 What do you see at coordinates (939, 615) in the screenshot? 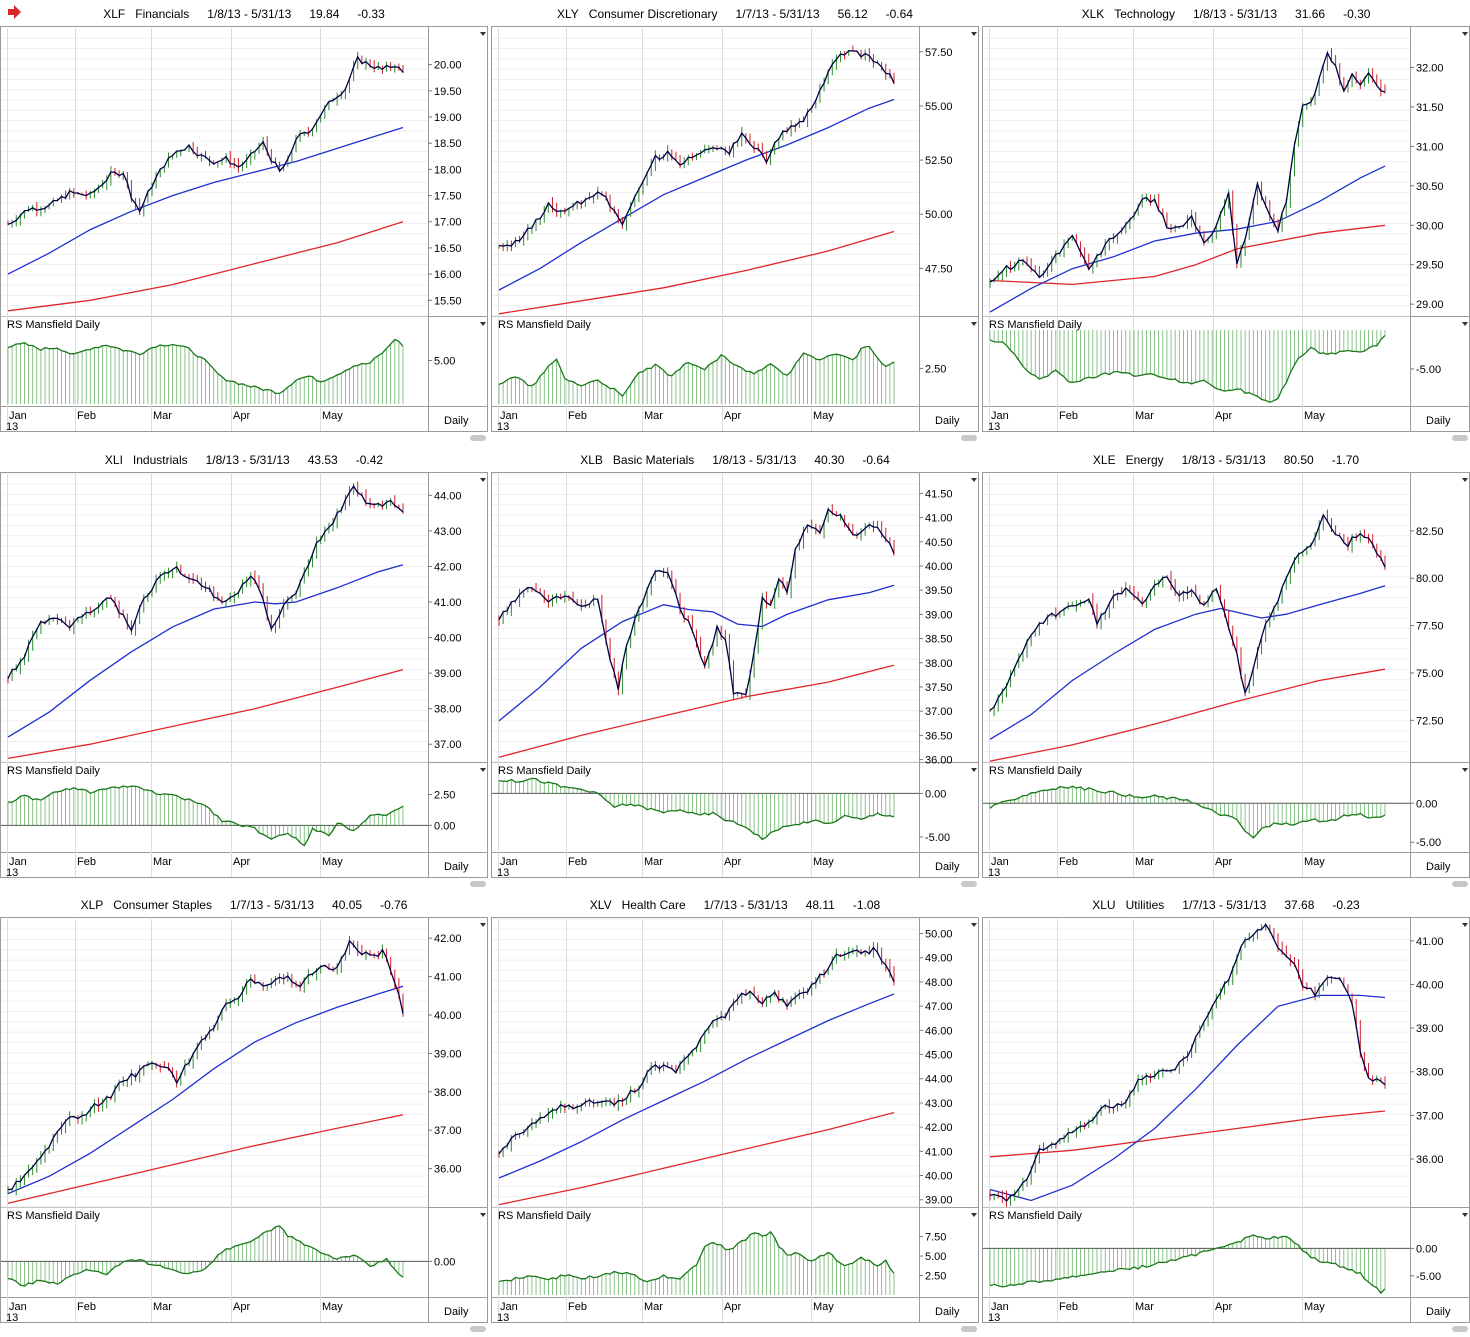
I see `y-tick-label: 39.00` at bounding box center [939, 615].